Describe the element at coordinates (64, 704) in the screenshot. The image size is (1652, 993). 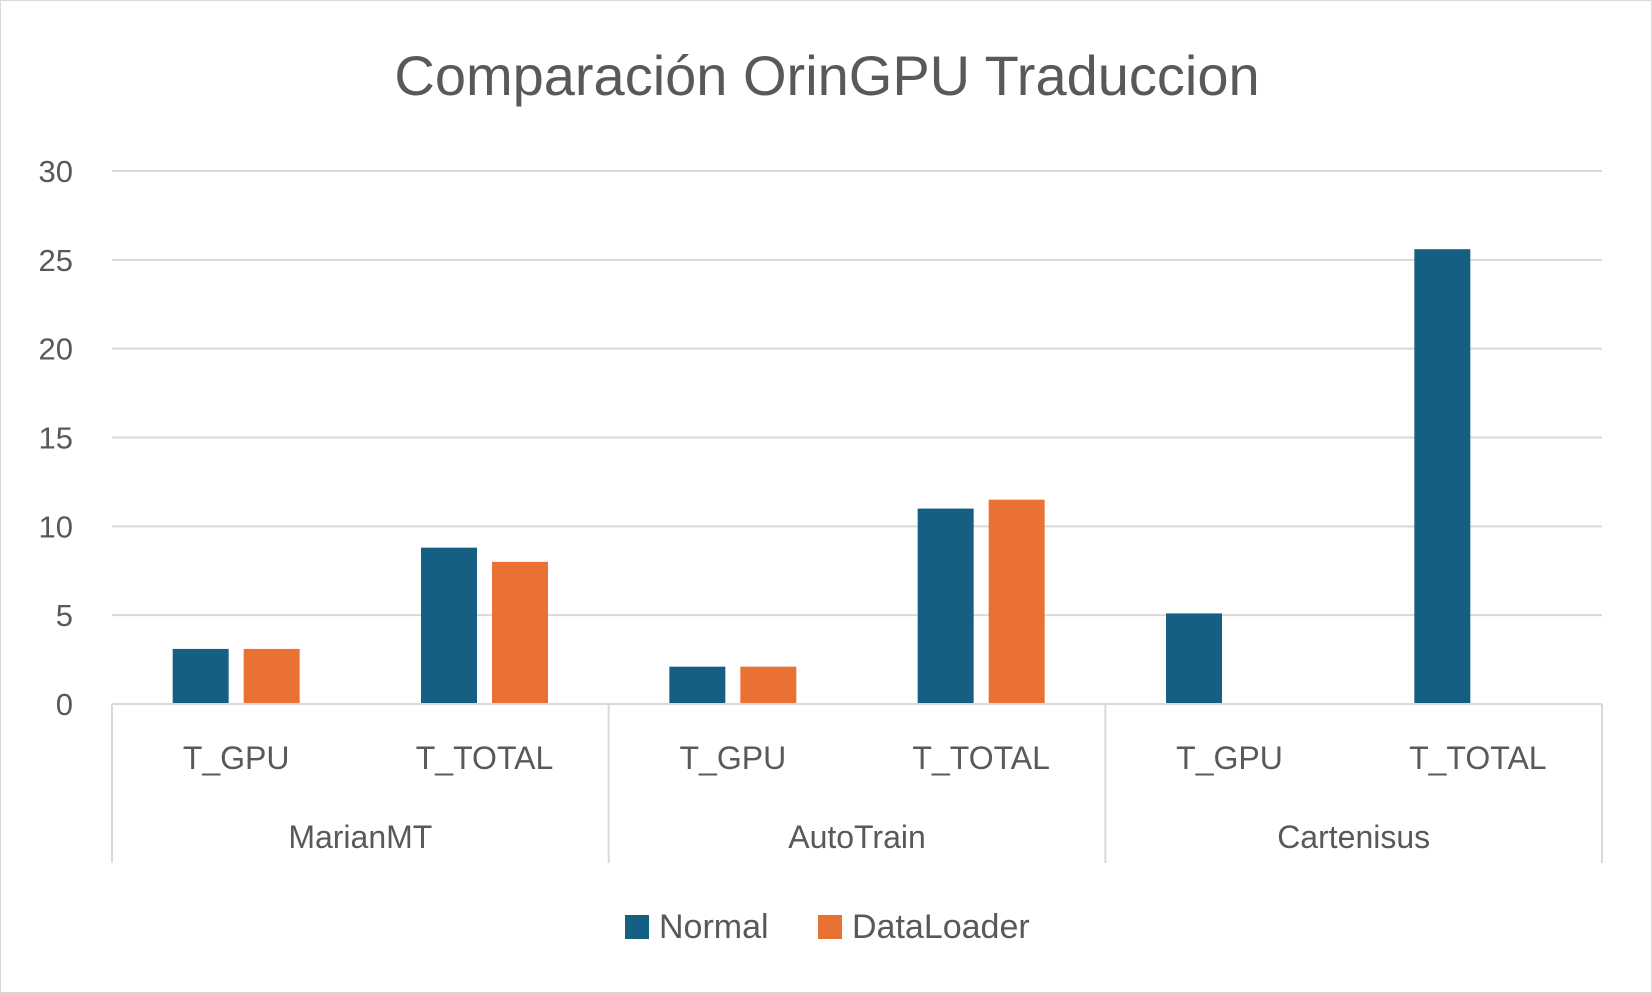
I see `y-tick-label: 0` at that location.